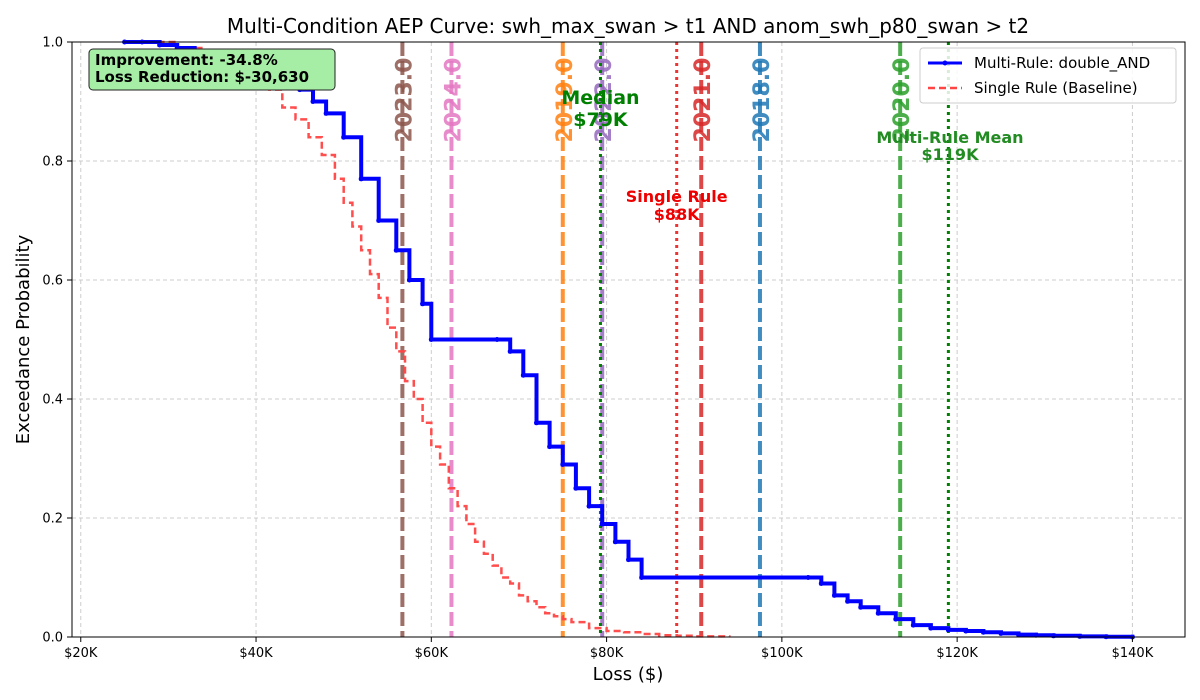 The width and height of the screenshot is (1200, 700). Describe the element at coordinates (52, 281) in the screenshot. I see `y-tick-label: 0.6` at that location.